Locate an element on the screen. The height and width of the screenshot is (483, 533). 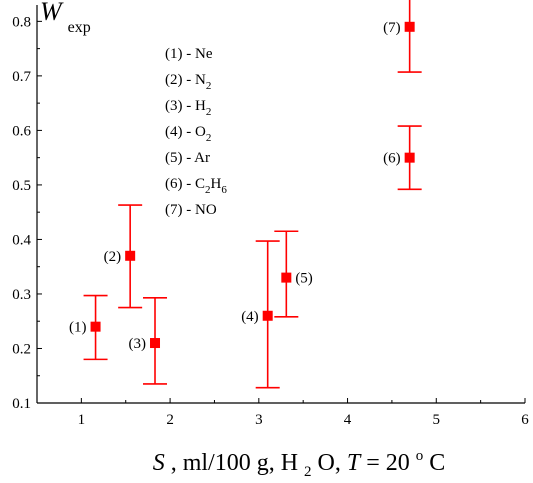
data-point-label: (1) is located at coordinates (78, 328).